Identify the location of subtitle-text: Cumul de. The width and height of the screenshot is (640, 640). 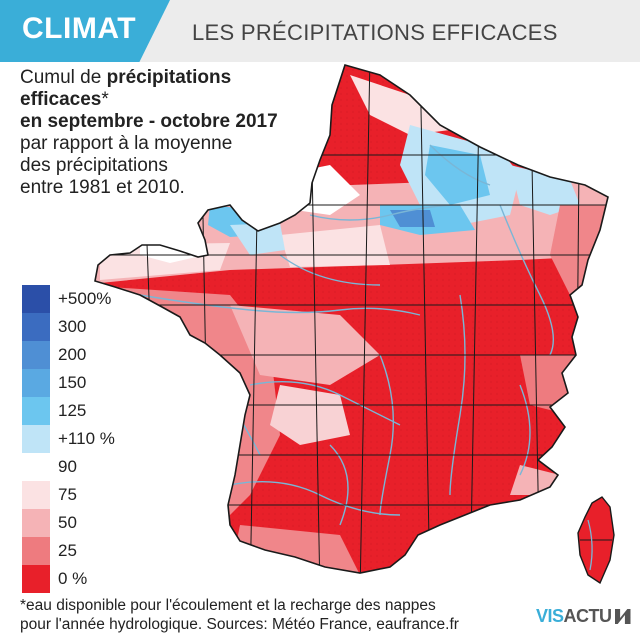
(63, 77).